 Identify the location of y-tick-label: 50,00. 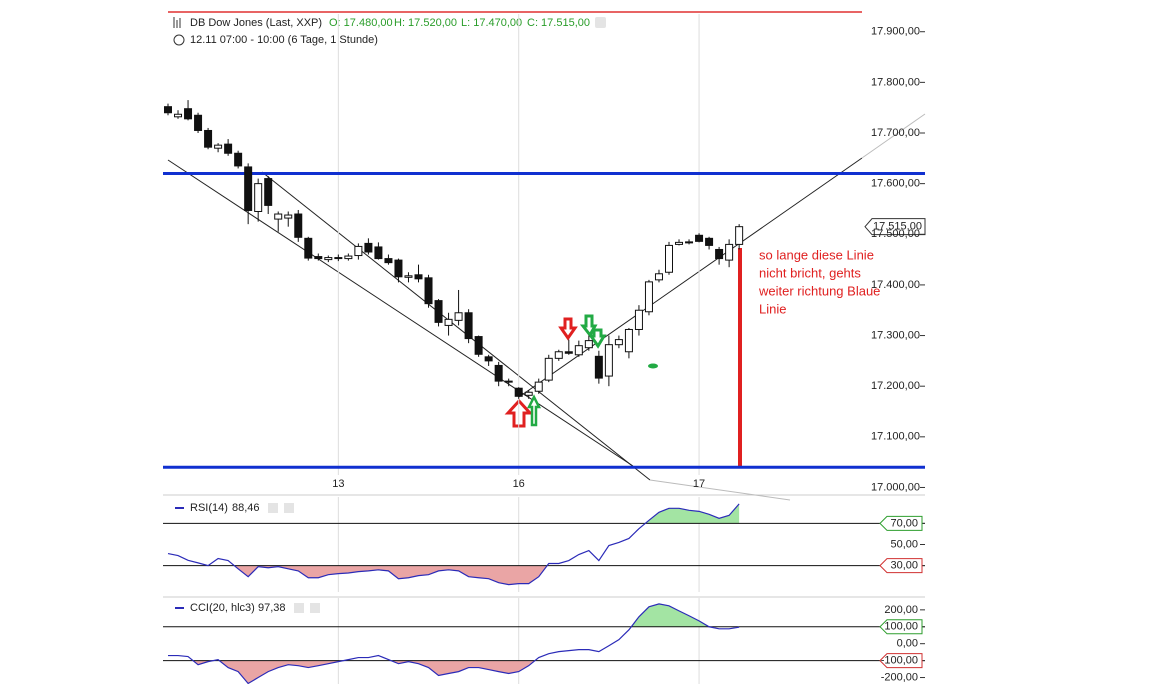
(904, 544).